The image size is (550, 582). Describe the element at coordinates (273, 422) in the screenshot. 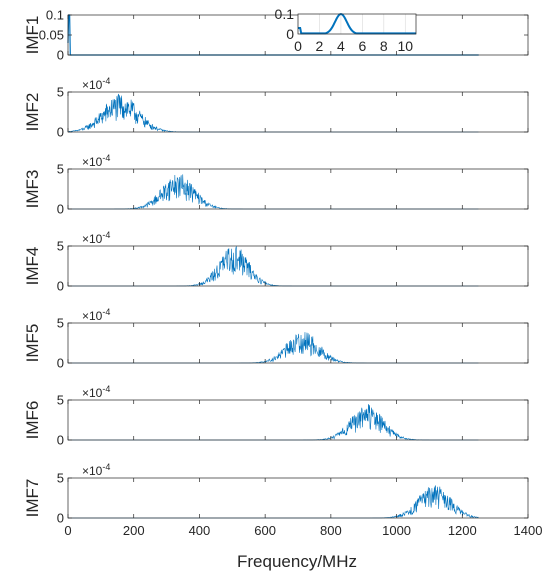

I see `imf6-trace` at that location.